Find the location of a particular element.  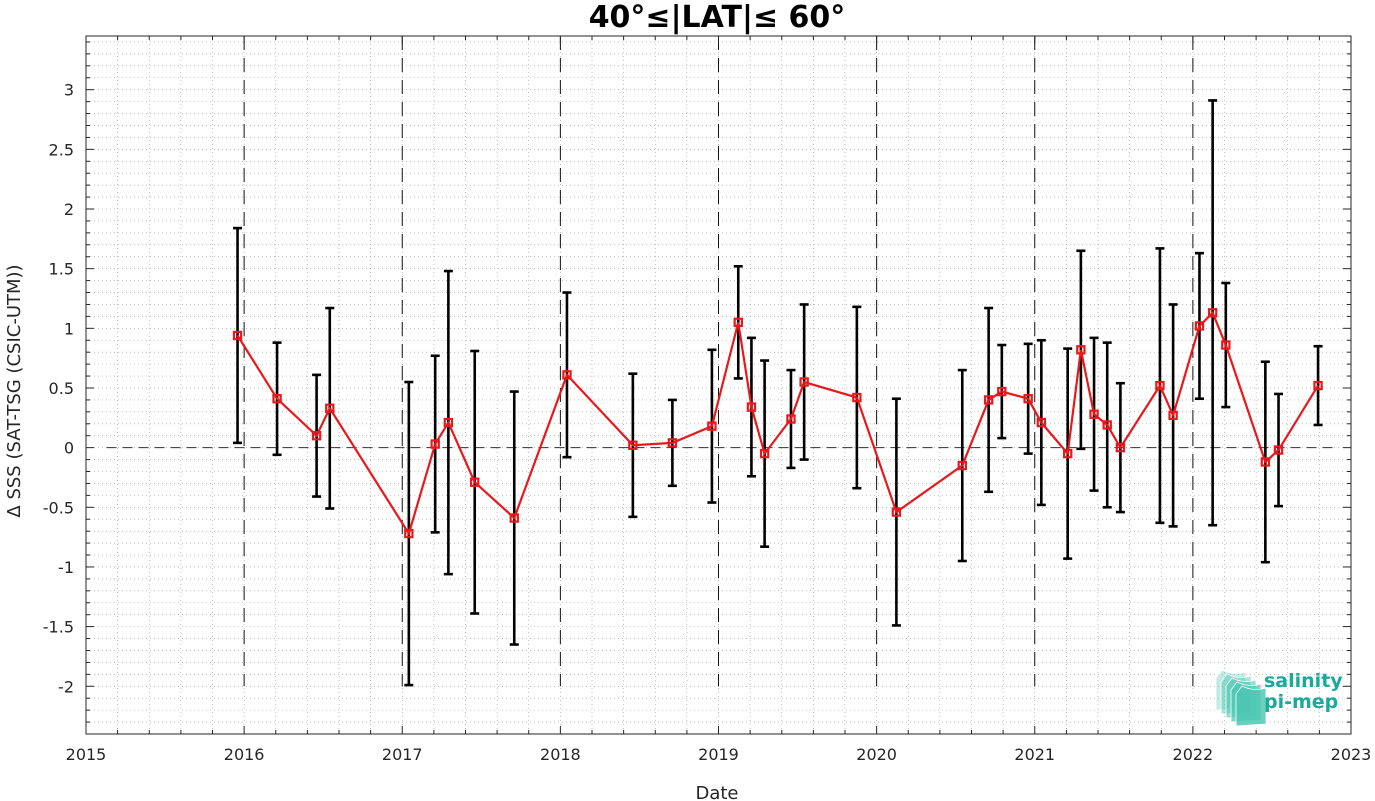

y-tick-label: 1.5 is located at coordinates (61, 269).